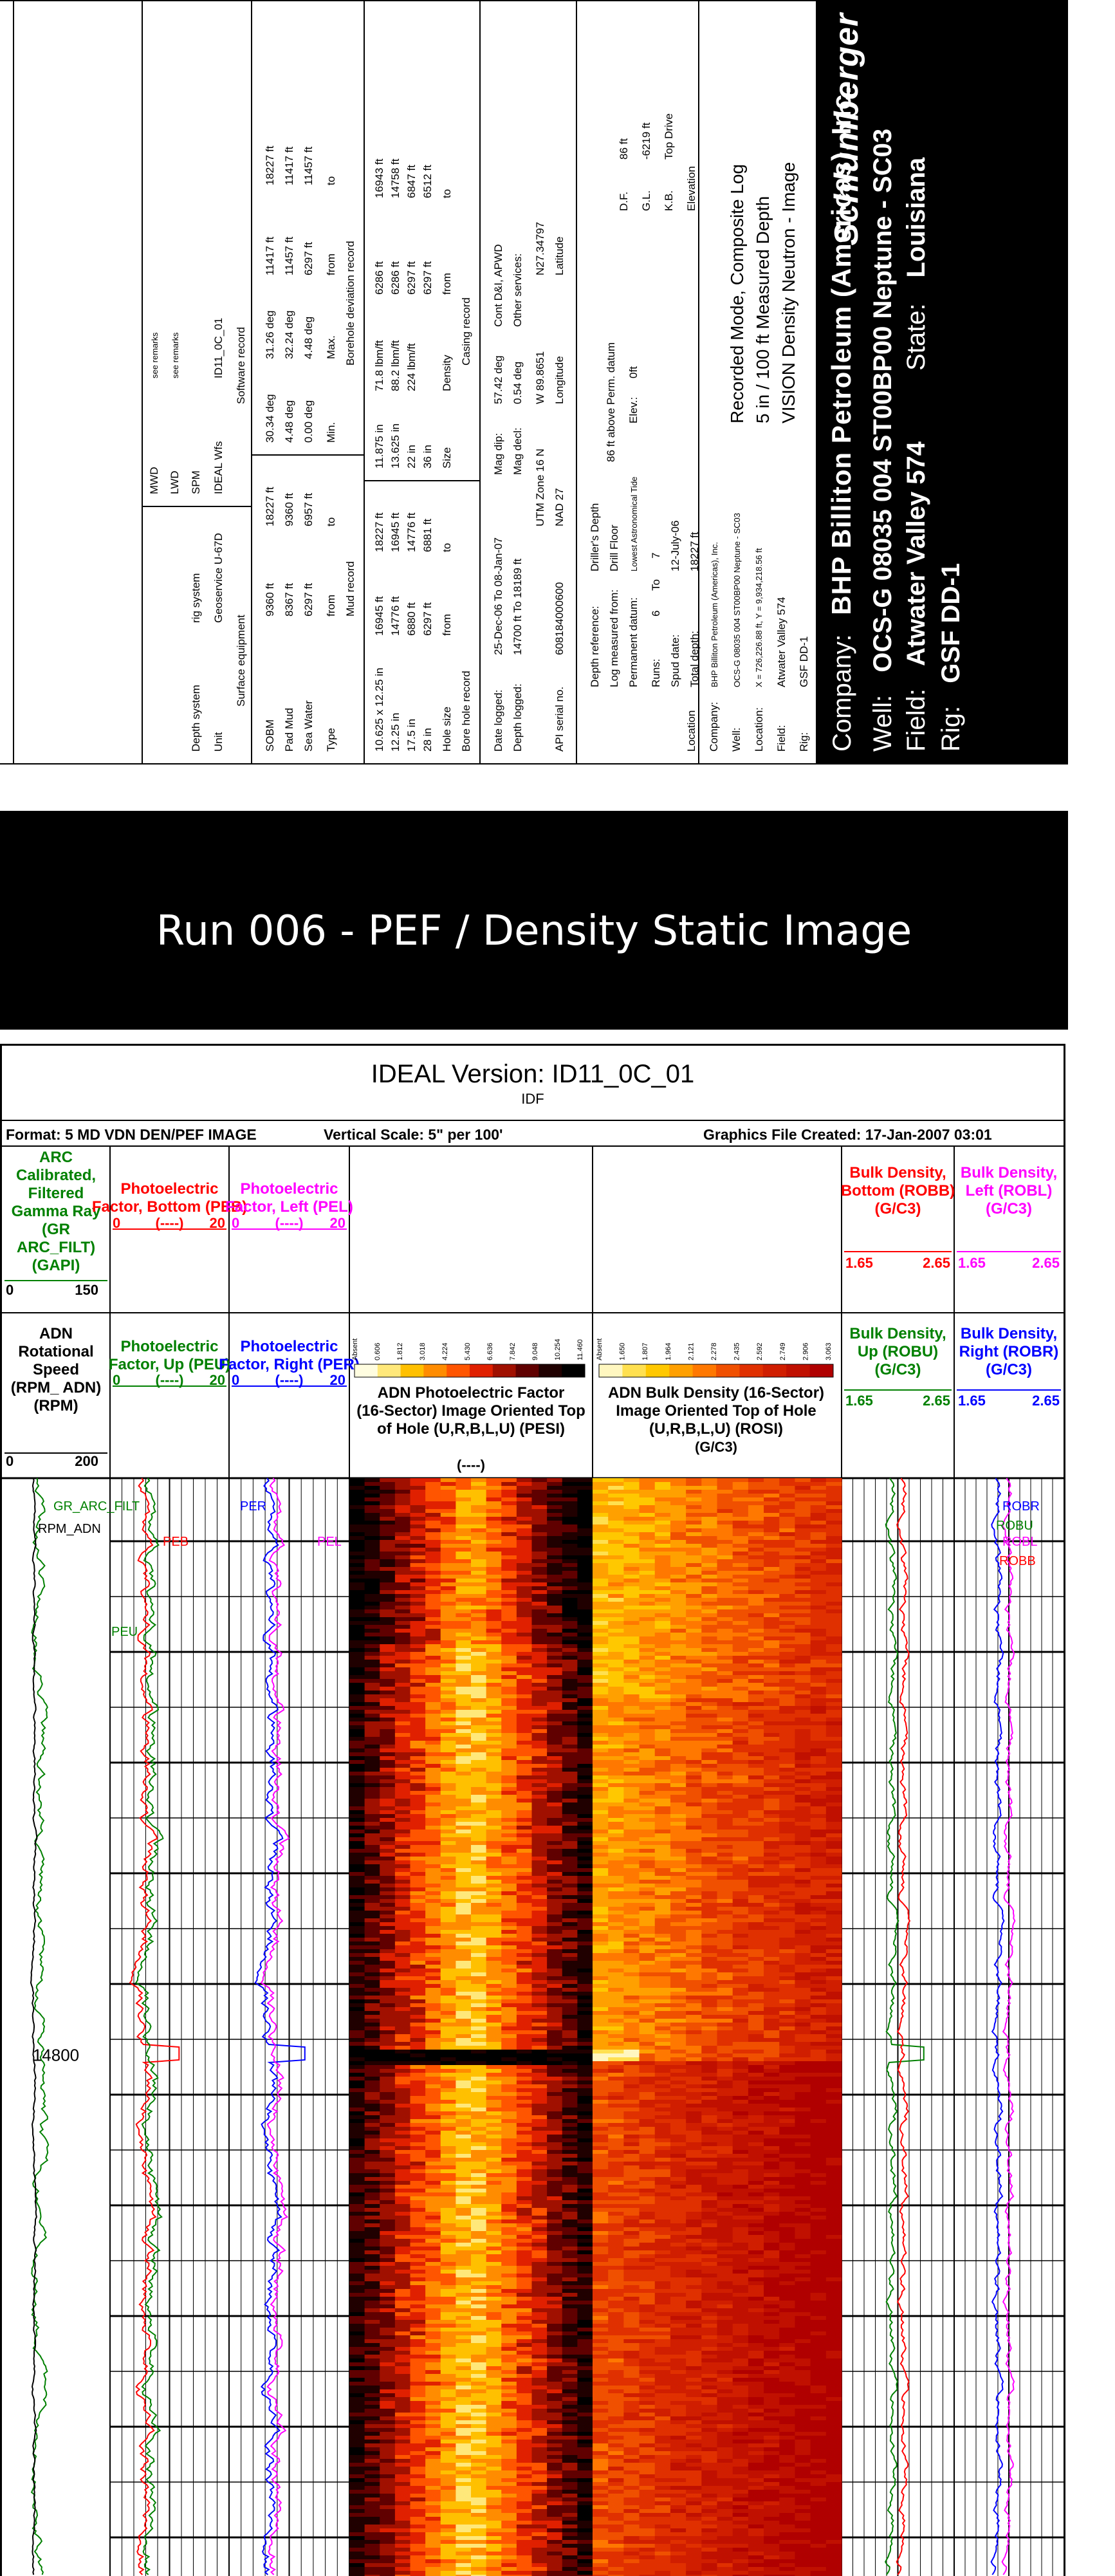 Image resolution: width=1115 pixels, height=2576 pixels. What do you see at coordinates (670, 200) in the screenshot?
I see `kb-label: K.B.` at bounding box center [670, 200].